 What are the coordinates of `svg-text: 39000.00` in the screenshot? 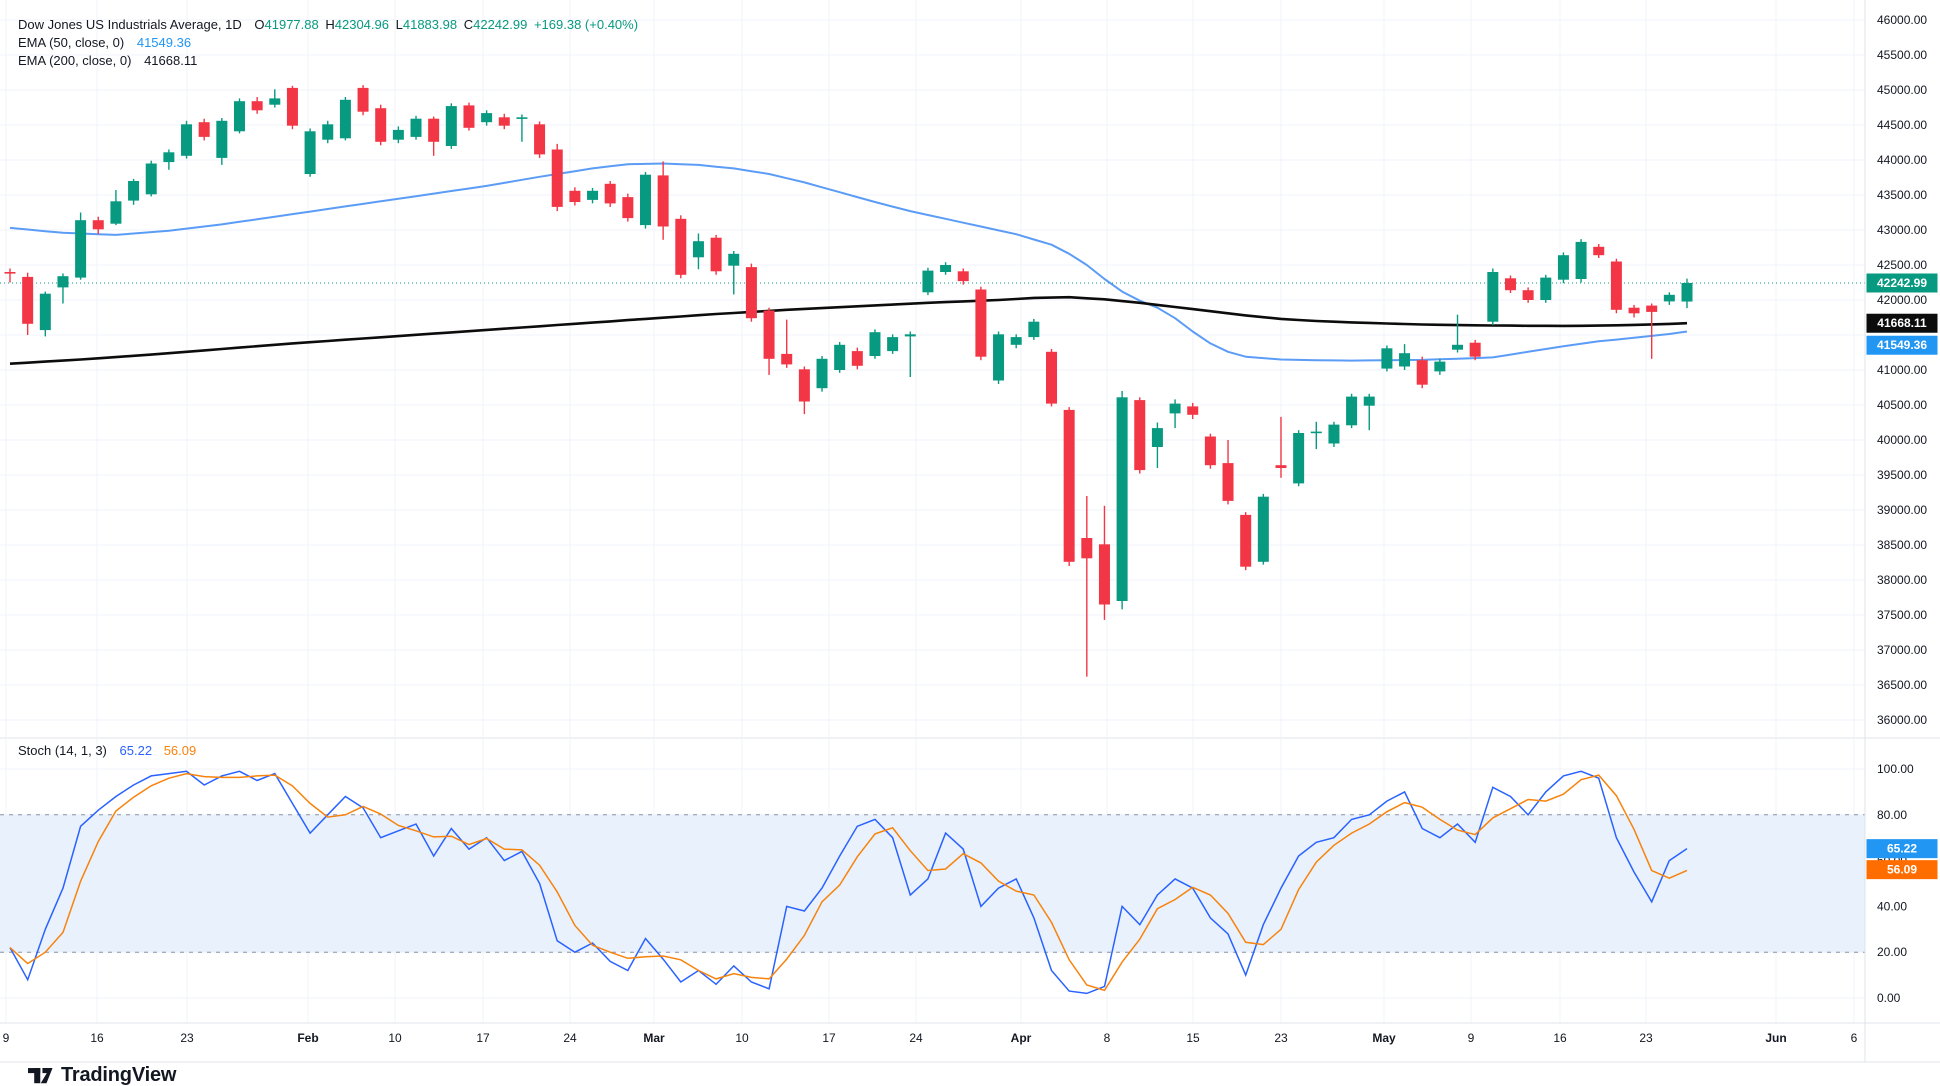 It's located at (1902, 510).